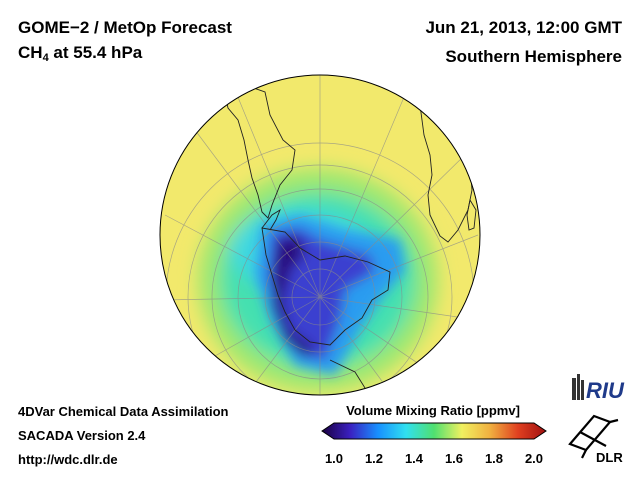  What do you see at coordinates (523, 27) in the screenshot?
I see `forecast-date: Jun 21, 2013, 12:00 GMT` at bounding box center [523, 27].